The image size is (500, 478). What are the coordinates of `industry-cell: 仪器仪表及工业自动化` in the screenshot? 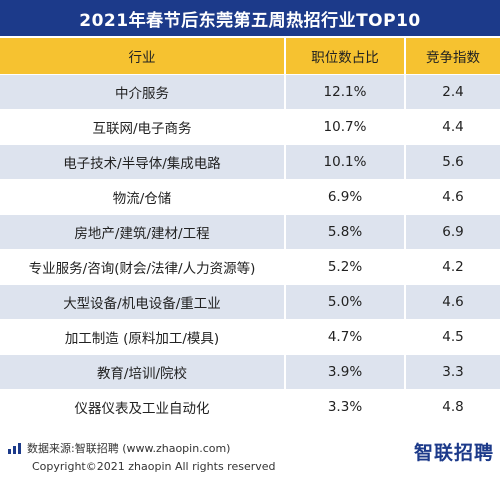 It's located at (143, 407).